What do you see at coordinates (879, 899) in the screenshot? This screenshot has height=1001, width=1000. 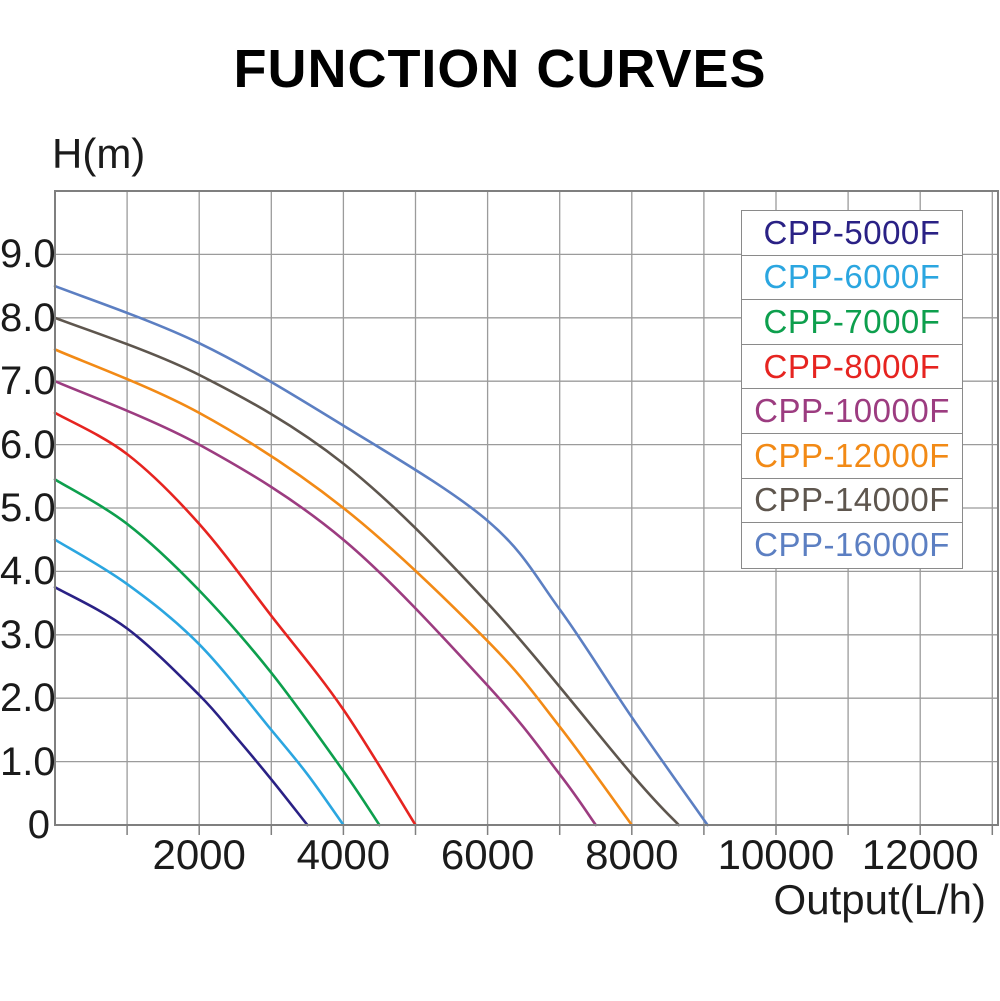 I see `x-axis-title: Output(L/h)` at bounding box center [879, 899].